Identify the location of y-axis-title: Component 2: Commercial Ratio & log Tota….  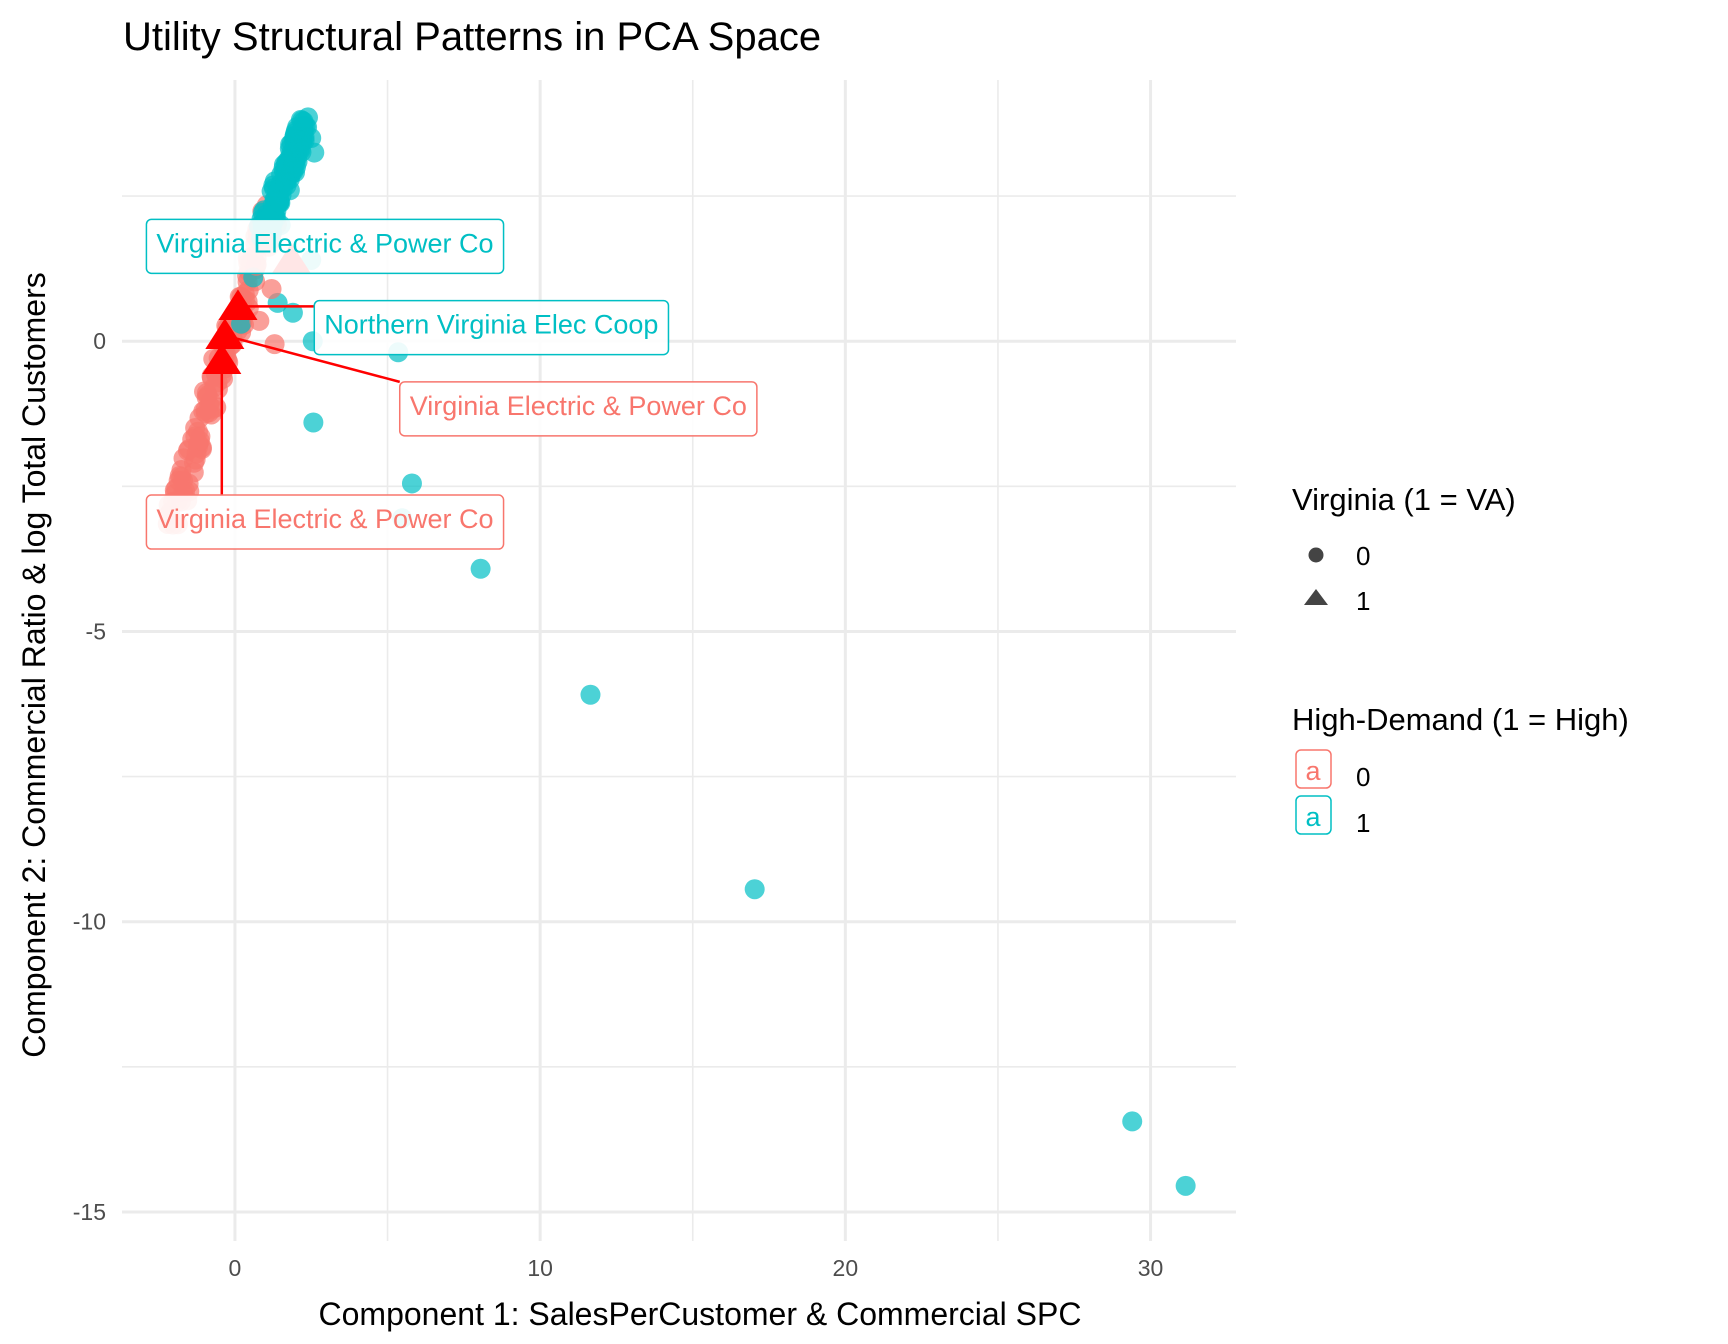
(34, 665).